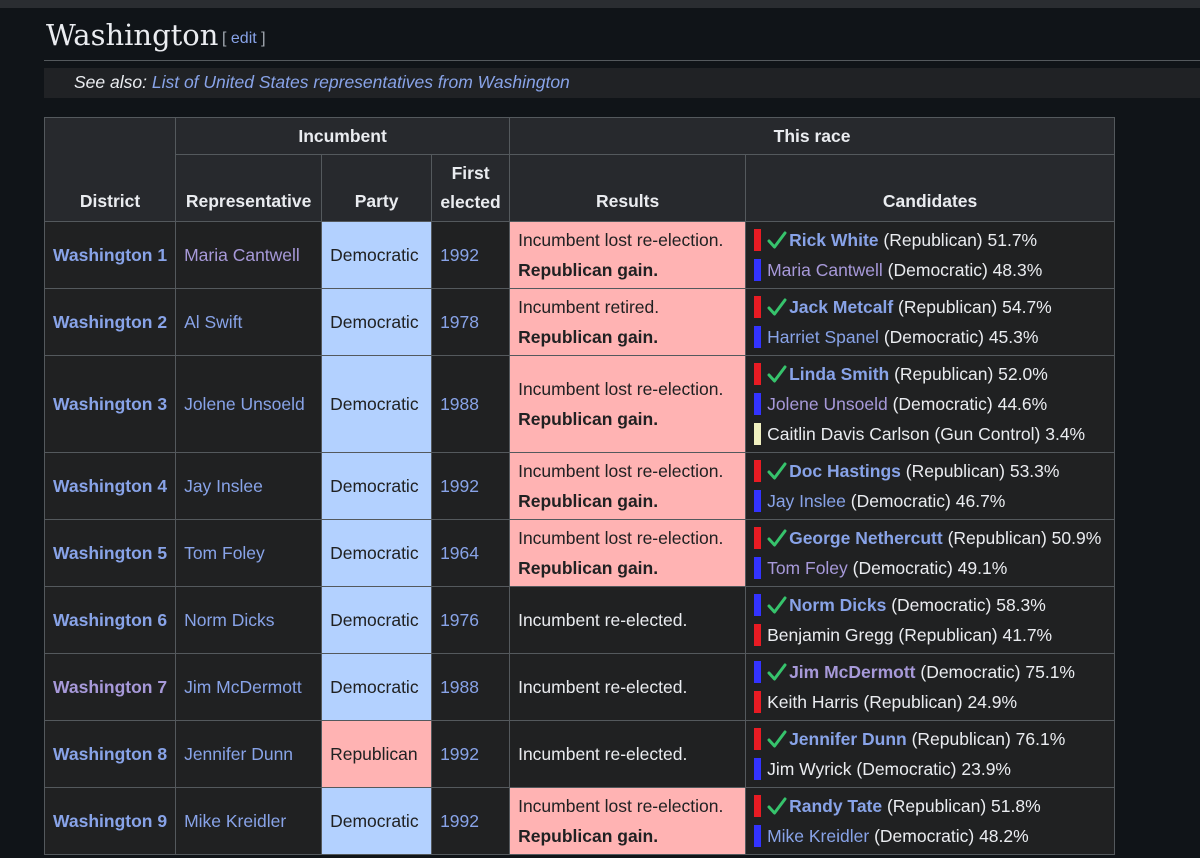 The height and width of the screenshot is (858, 1200). What do you see at coordinates (823, 337) in the screenshot?
I see `candidate-name: Harriet Spanel` at bounding box center [823, 337].